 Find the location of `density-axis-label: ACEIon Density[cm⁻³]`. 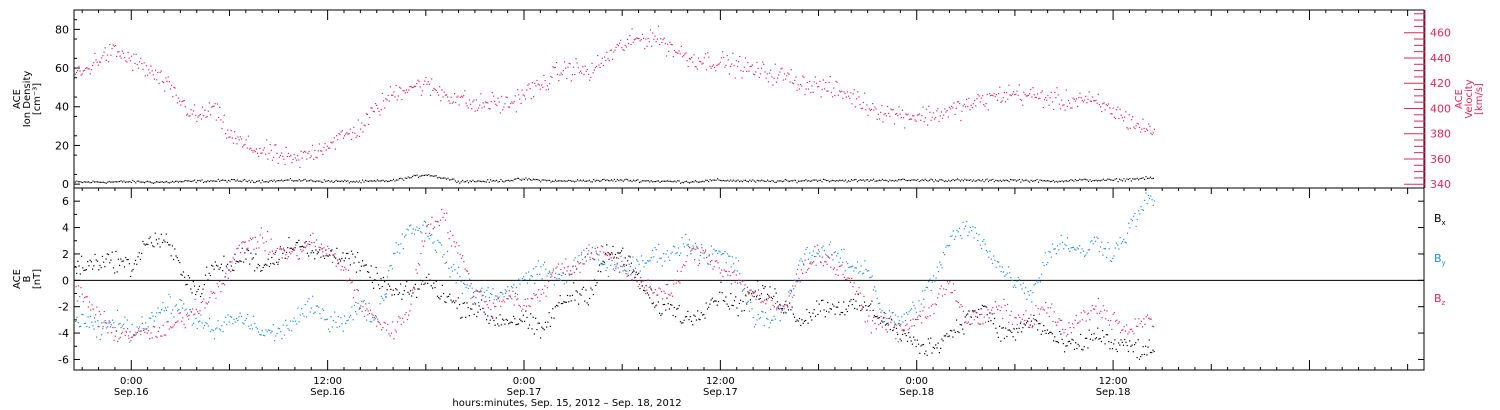

density-axis-label: ACEIon Density[cm⁻³] is located at coordinates (27, 99).